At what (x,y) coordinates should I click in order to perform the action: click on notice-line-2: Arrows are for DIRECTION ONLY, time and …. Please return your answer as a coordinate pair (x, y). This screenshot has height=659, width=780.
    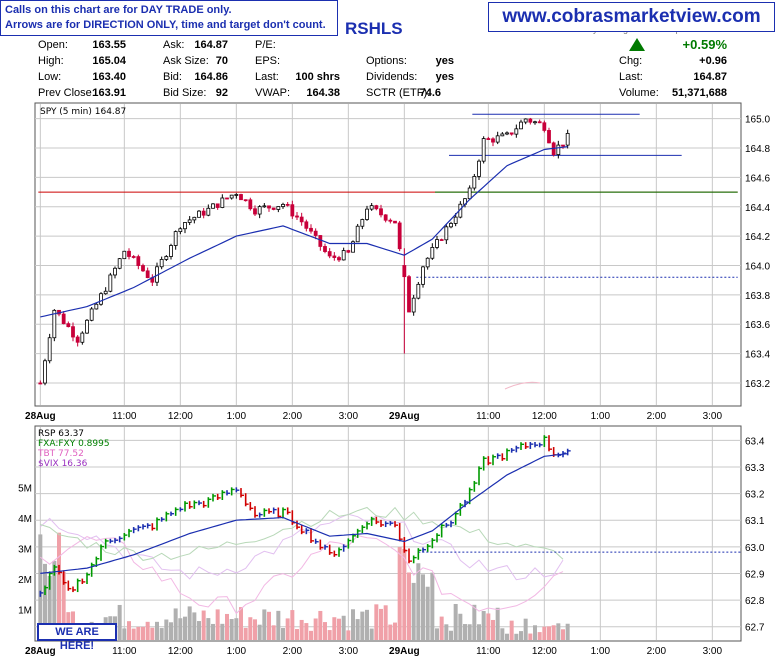
    Looking at the image, I should click on (165, 25).